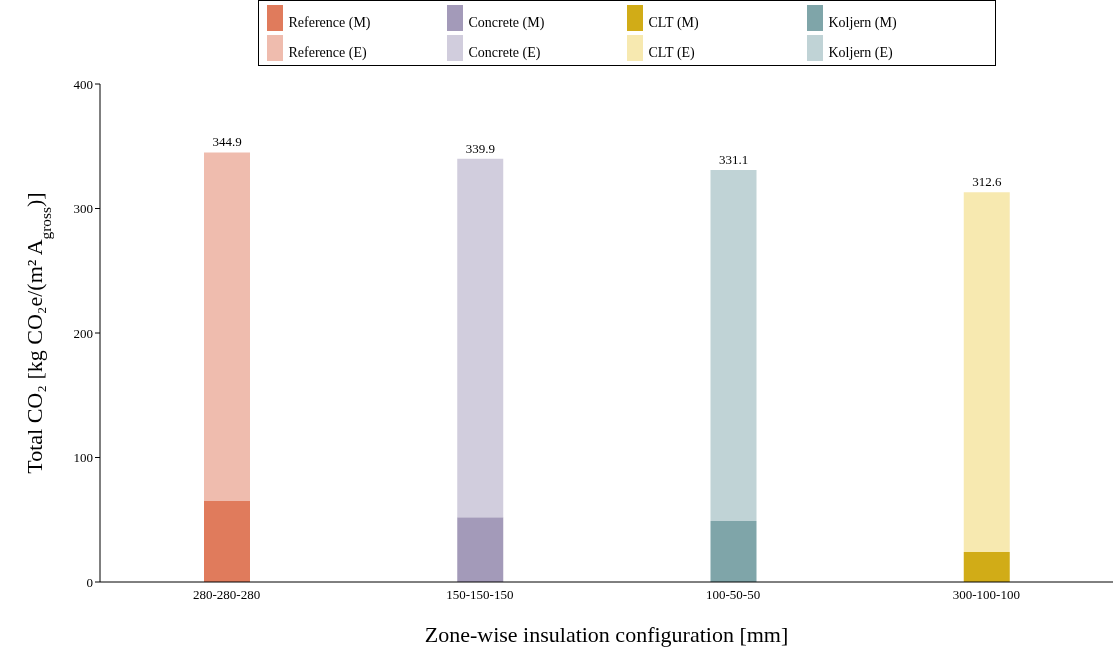 The image size is (1115, 662). What do you see at coordinates (89, 582) in the screenshot?
I see `y-tick-label: 0` at bounding box center [89, 582].